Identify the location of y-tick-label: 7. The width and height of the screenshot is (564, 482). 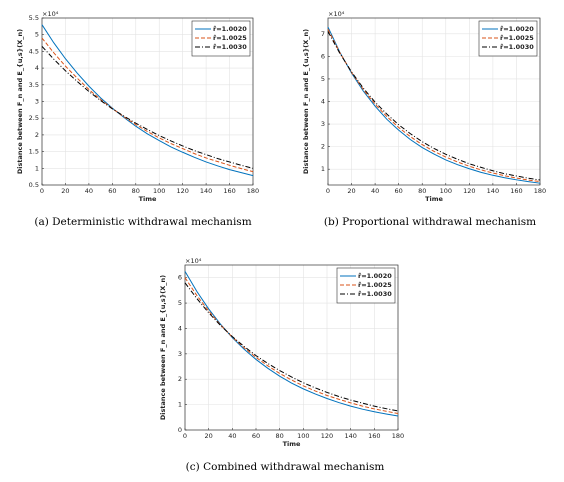
(323, 34).